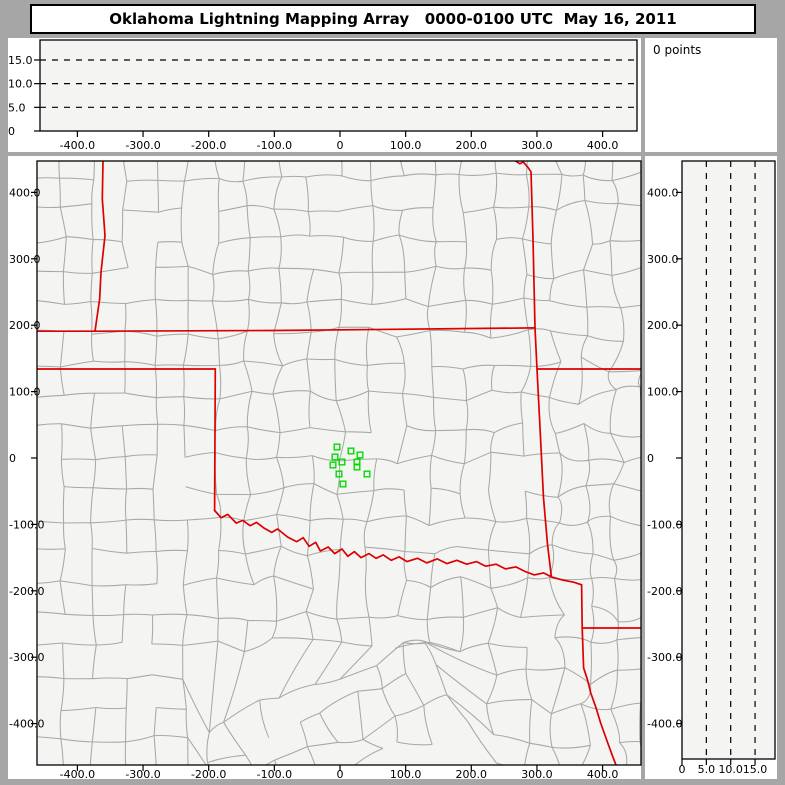  Describe the element at coordinates (215, 440) in the screenshot. I see `state-border-texas-west-100w` at that location.